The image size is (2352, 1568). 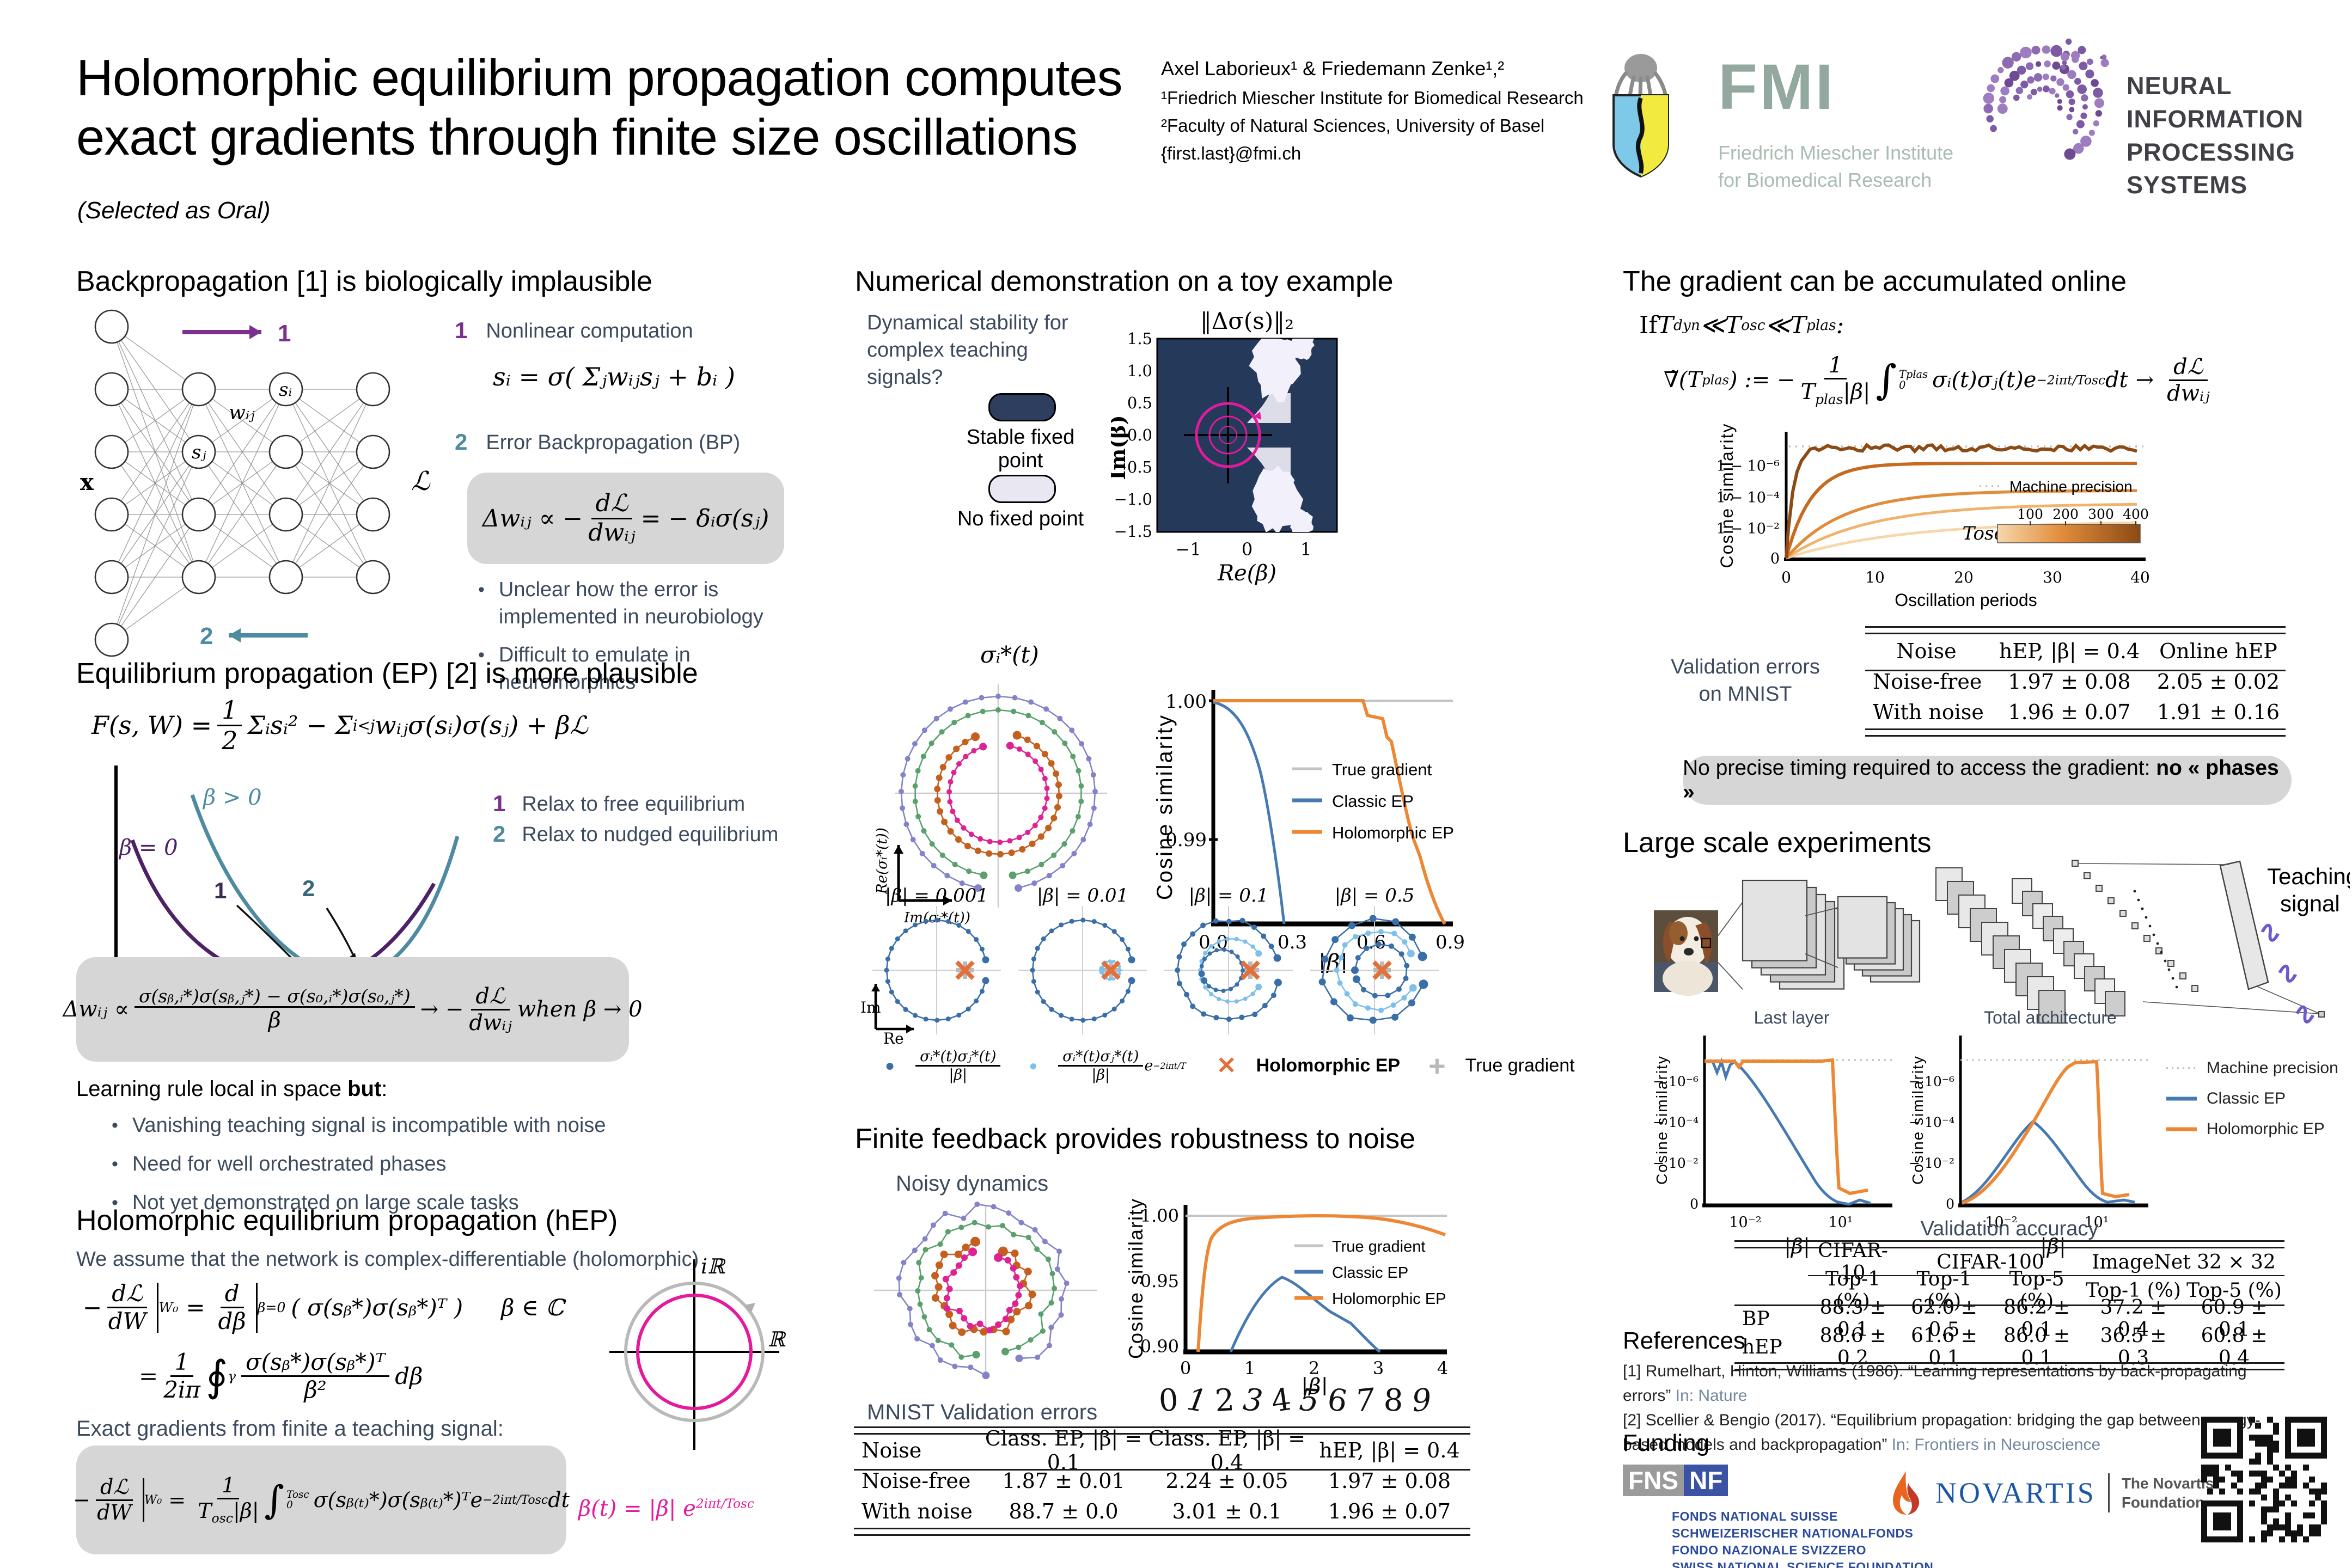 I want to click on ta-xlabel: |β|, so click(x=2053, y=1246).